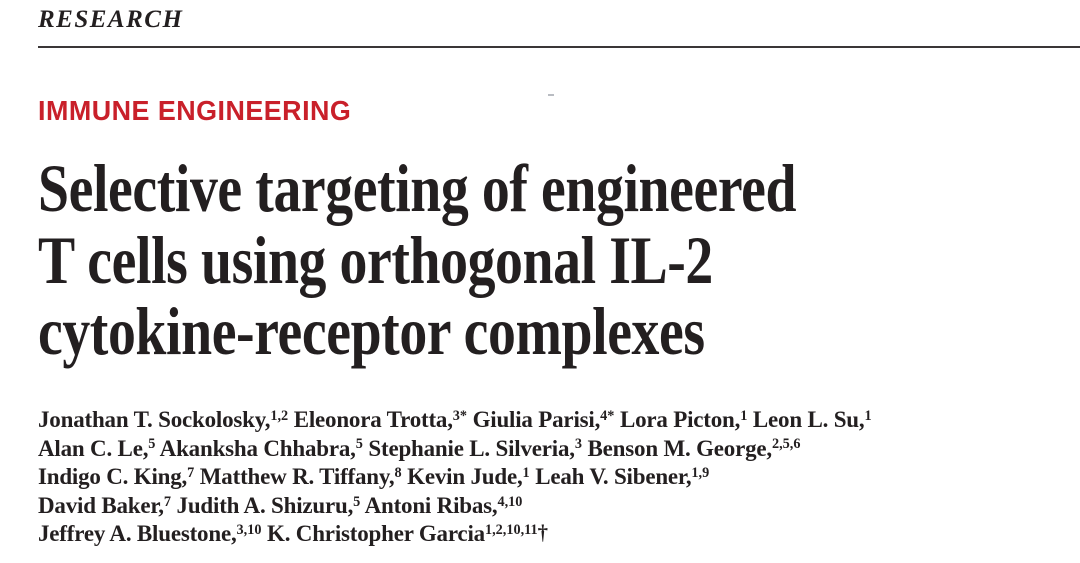 The width and height of the screenshot is (1080, 563). Describe the element at coordinates (536, 419) in the screenshot. I see `author-name: Giulia Parisi,` at that location.